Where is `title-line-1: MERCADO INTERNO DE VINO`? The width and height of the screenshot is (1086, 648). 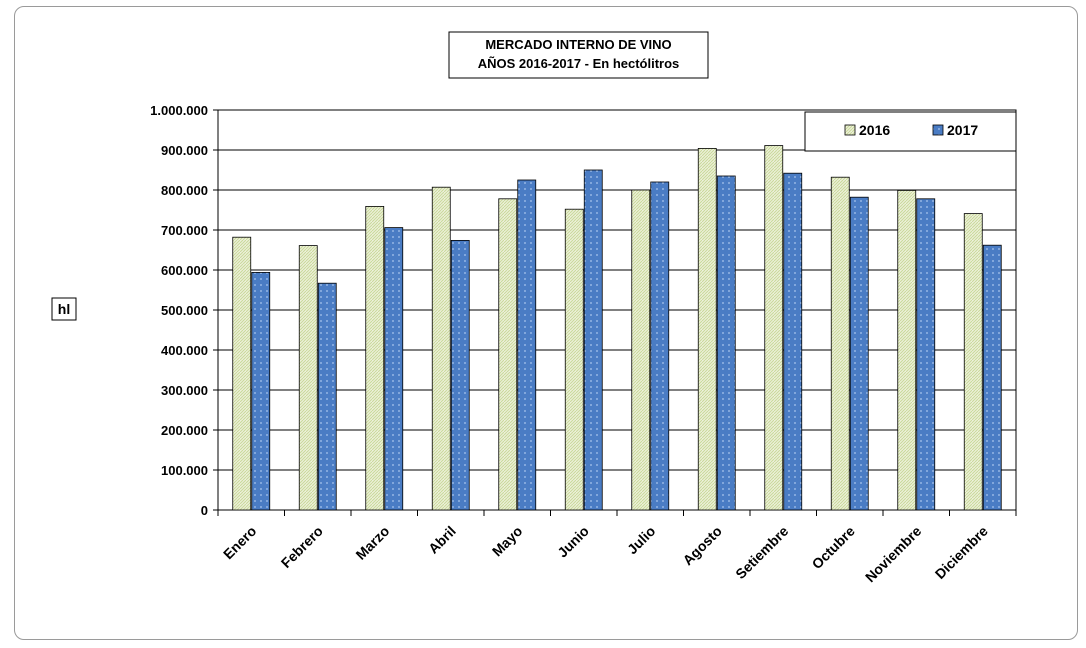
title-line-1: MERCADO INTERNO DE VINO is located at coordinates (578, 44).